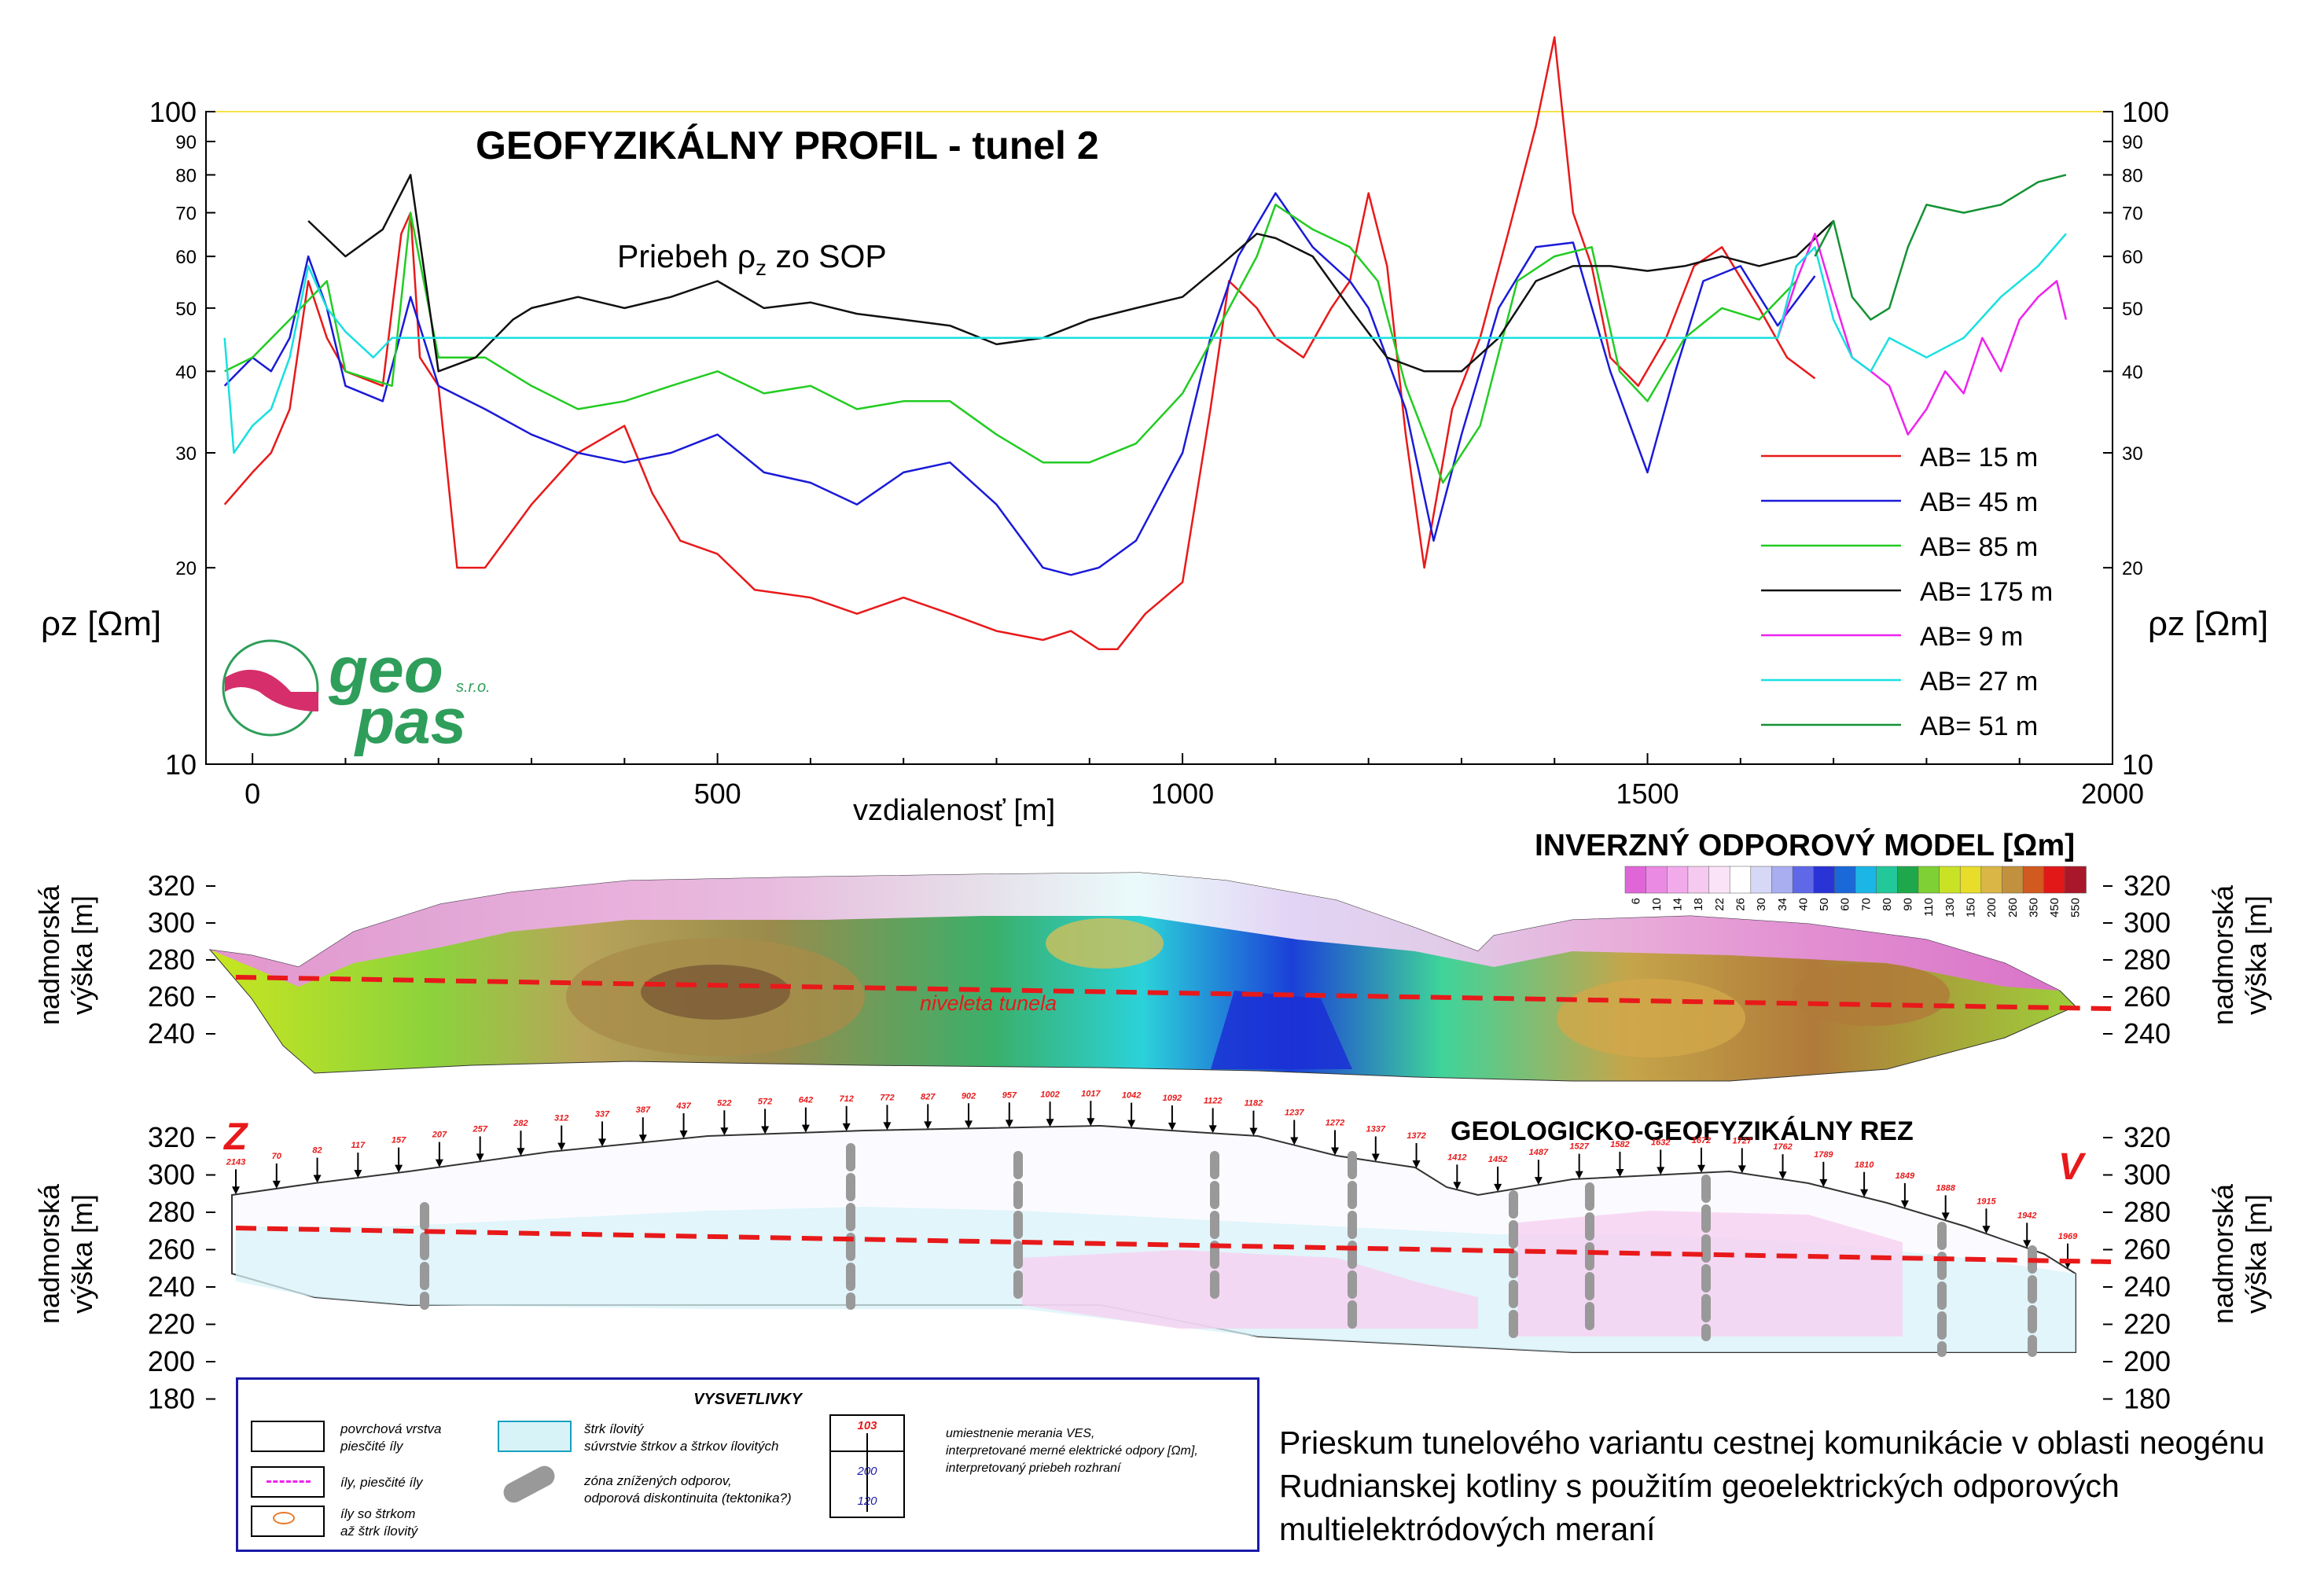  What do you see at coordinates (1922, 334) in the screenshot?
I see `series-line-9m` at bounding box center [1922, 334].